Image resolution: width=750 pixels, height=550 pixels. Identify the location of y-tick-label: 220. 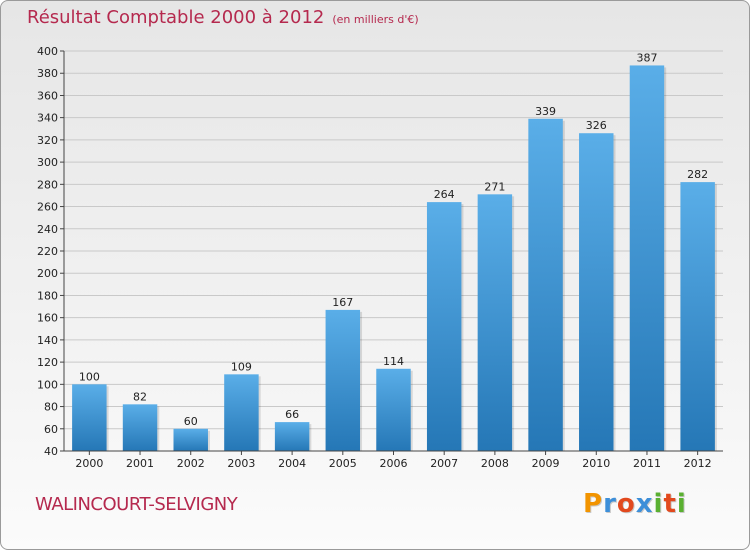
(47, 251).